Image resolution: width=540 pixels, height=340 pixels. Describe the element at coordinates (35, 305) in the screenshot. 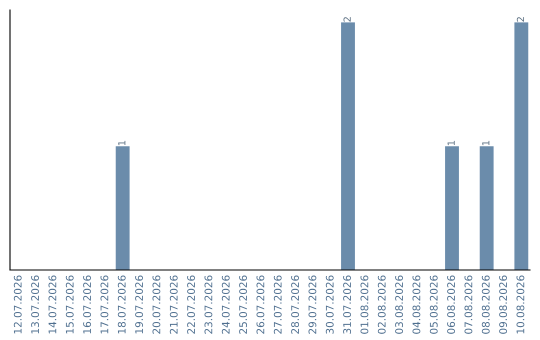

I see `x-tick-label: 13.07.2026` at that location.